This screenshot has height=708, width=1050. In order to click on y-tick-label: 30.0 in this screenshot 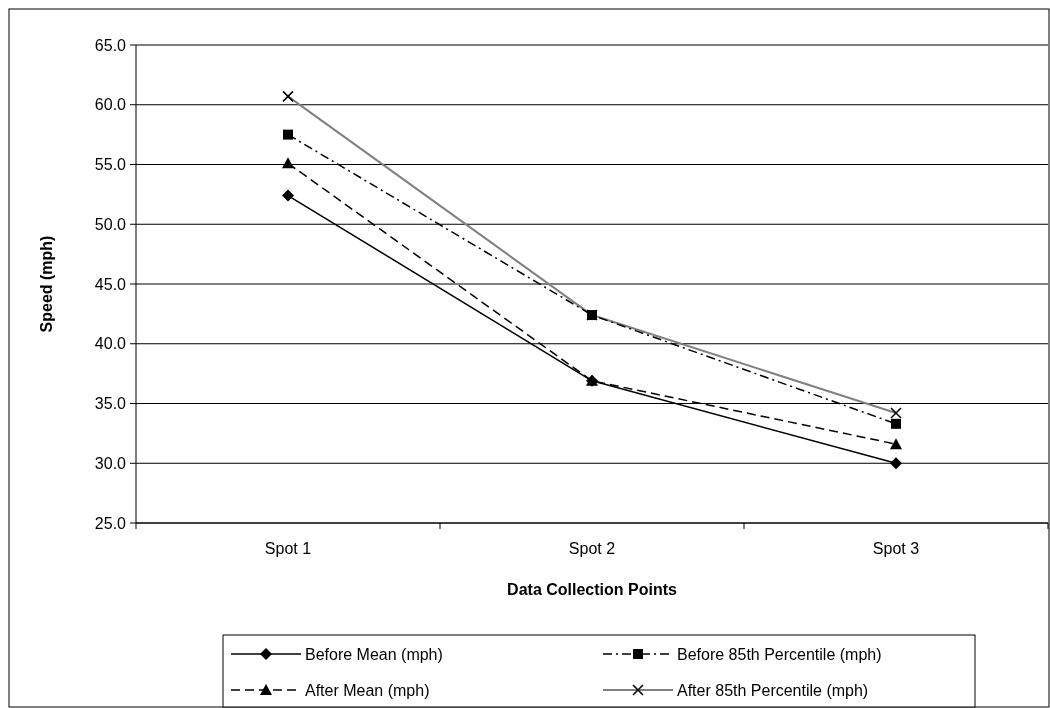, I will do `click(110, 463)`.